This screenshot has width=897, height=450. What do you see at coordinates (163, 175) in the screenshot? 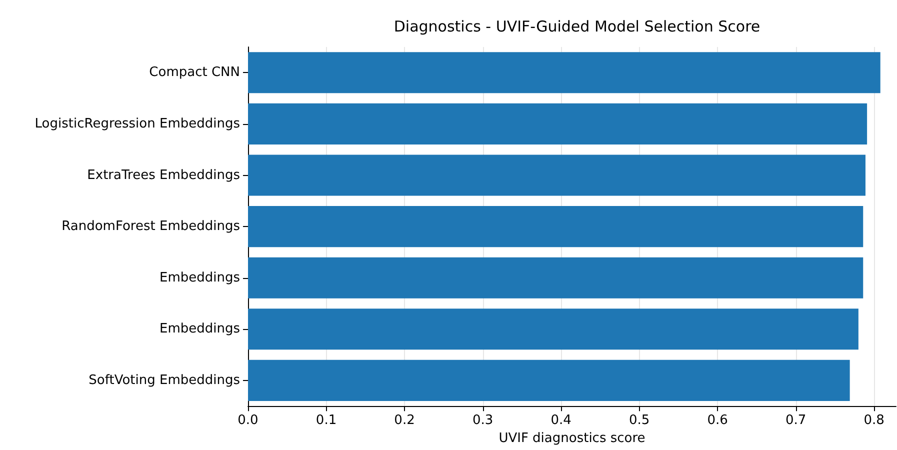
I see `y-tick-label: ExtraTrees Embeddings` at bounding box center [163, 175].